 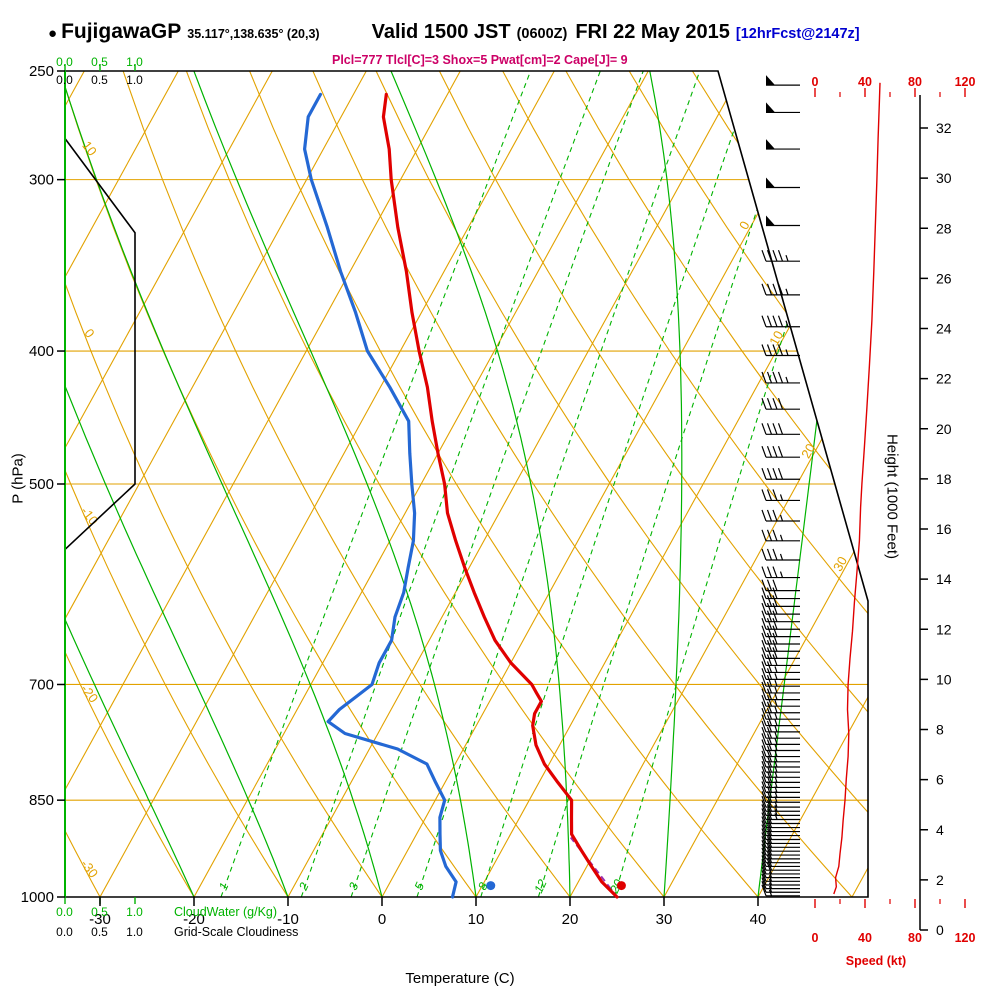 What do you see at coordinates (236, 932) in the screenshot?
I see `cloudiness-axis-label: Grid-Scale Cloudiness` at bounding box center [236, 932].